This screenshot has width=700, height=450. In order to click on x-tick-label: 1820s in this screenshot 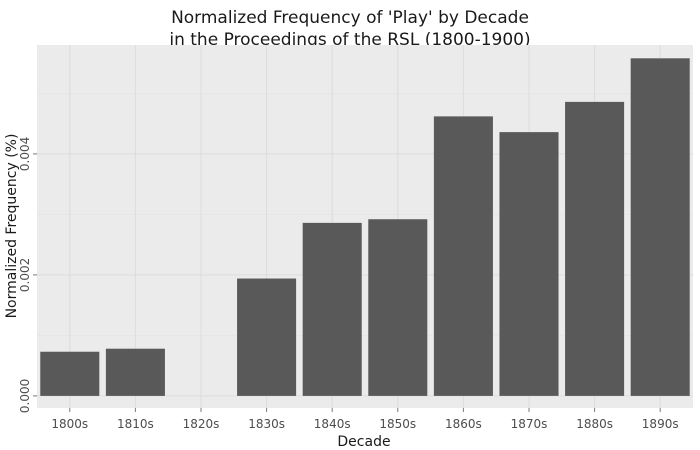, I will do `click(201, 424)`.